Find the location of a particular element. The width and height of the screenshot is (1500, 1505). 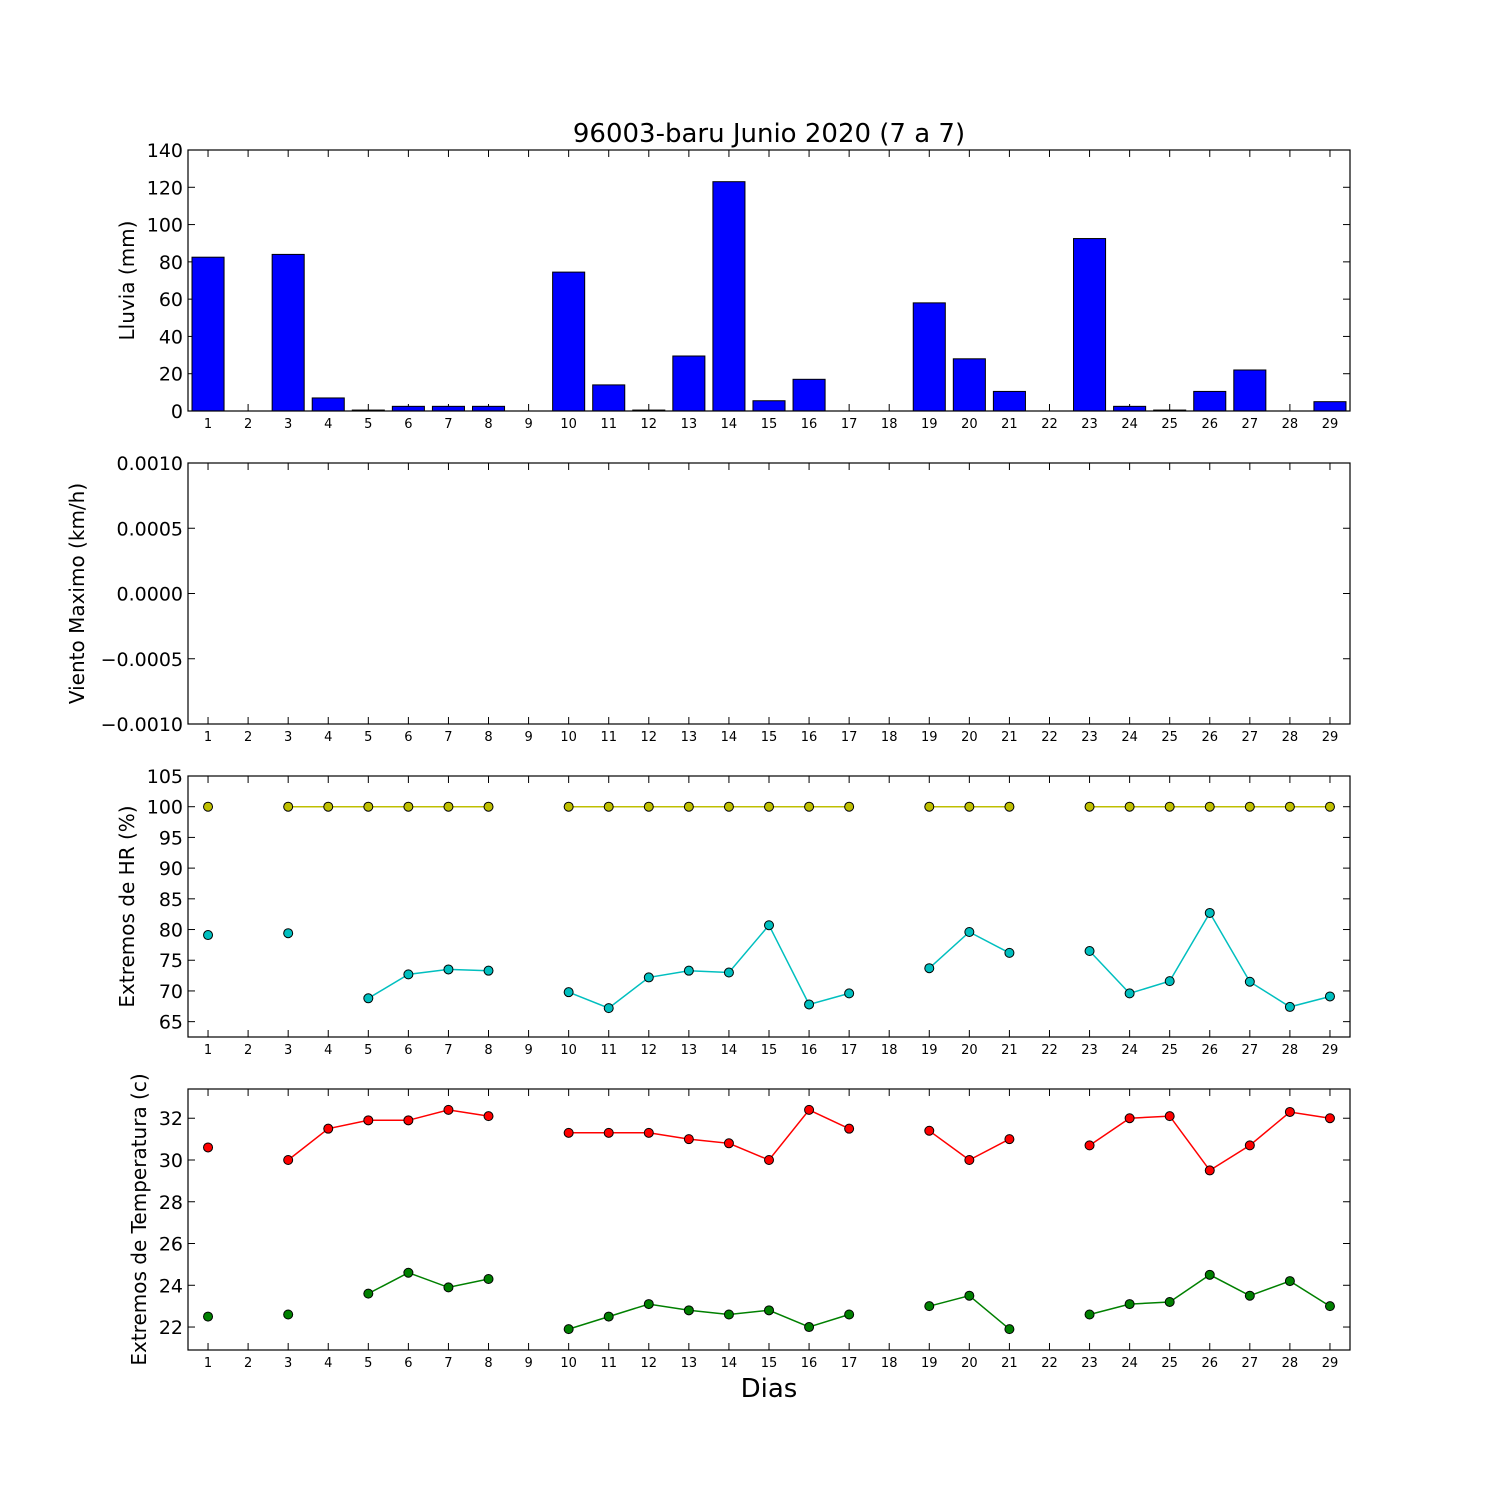

x-tick-label-lluvia: 23 is located at coordinates (1089, 424).